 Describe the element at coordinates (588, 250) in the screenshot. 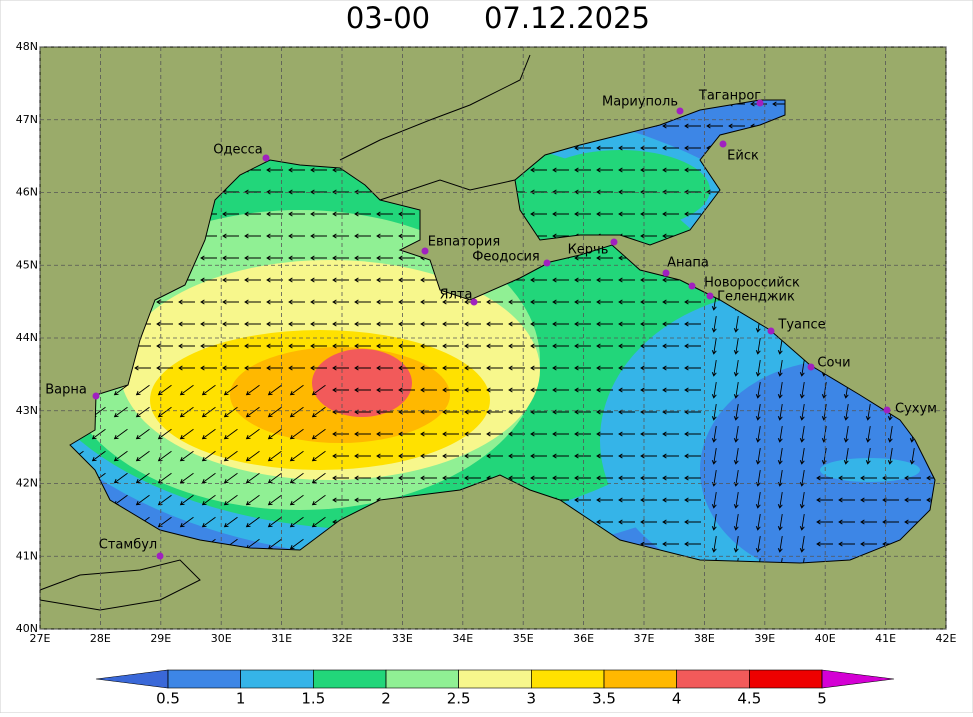

I see `city-label: Керчь` at that location.